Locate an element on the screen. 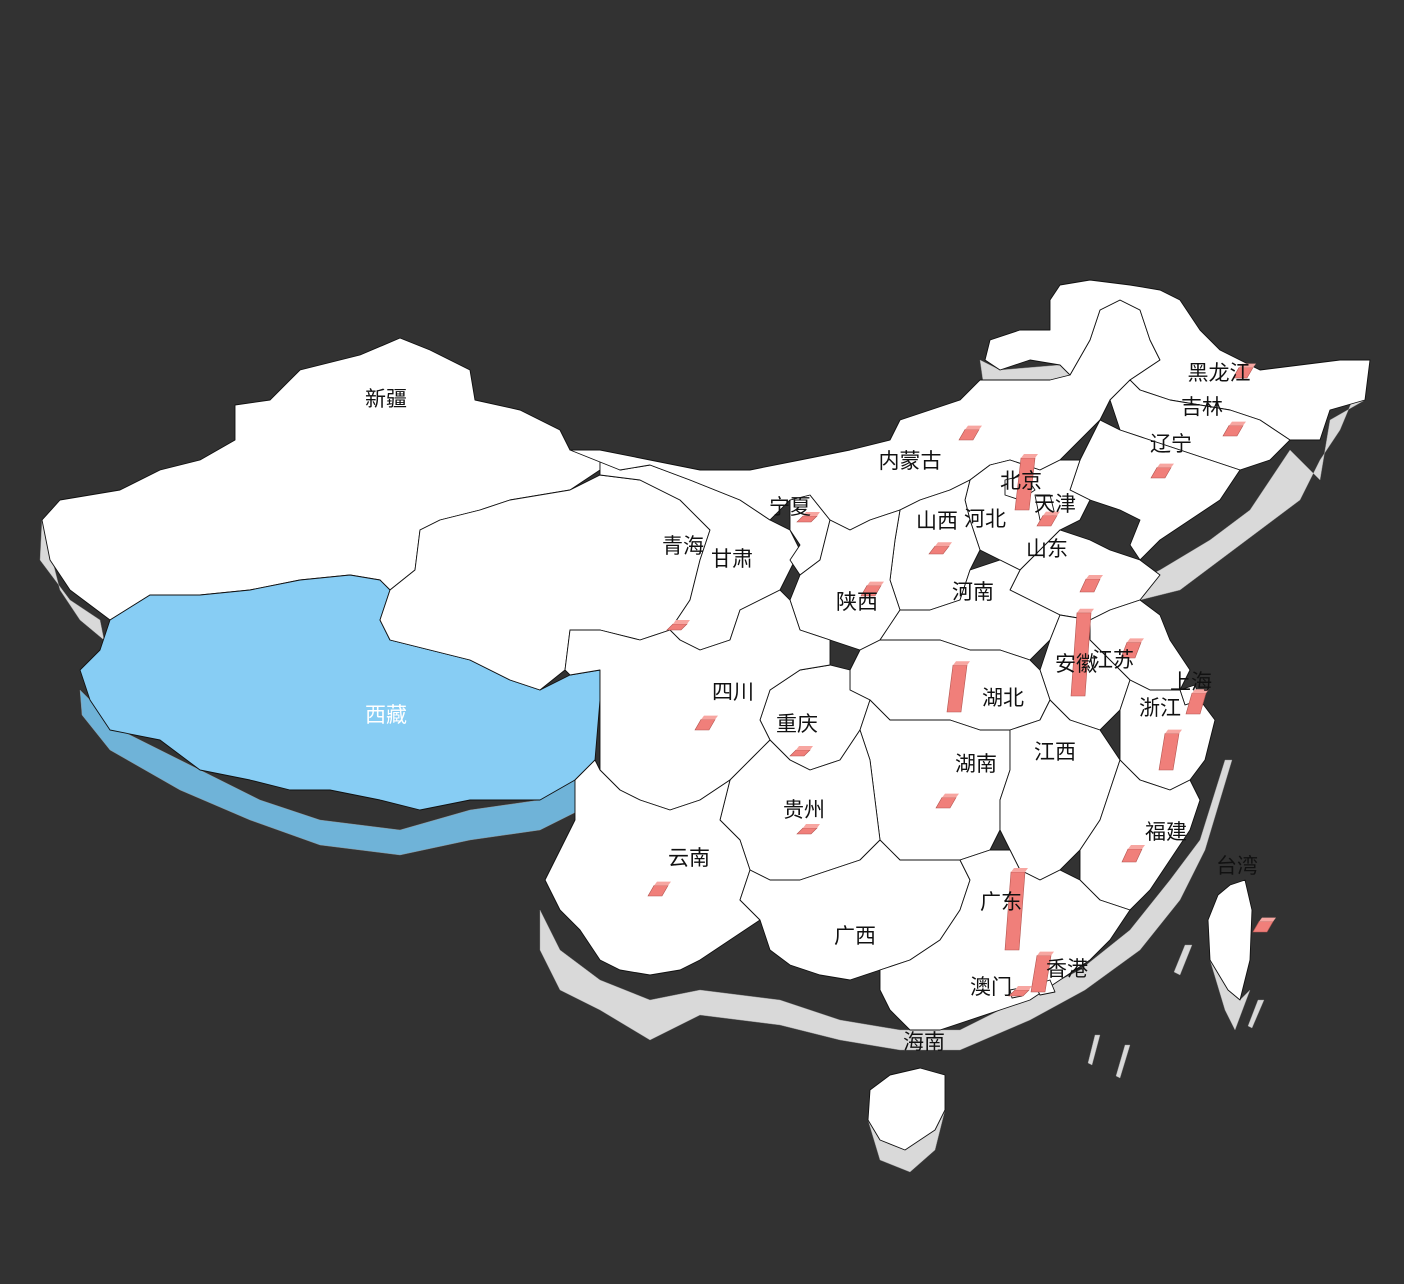  label-hongkong: 香港 is located at coordinates (1067, 969).